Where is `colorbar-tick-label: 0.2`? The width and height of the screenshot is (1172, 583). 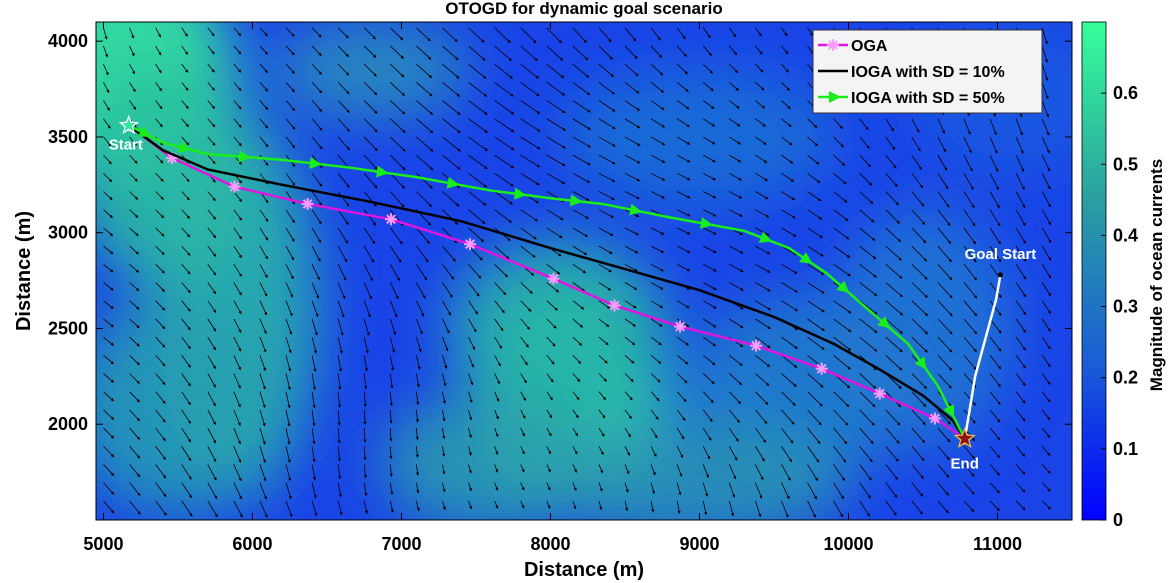
colorbar-tick-label: 0.2 is located at coordinates (1125, 378).